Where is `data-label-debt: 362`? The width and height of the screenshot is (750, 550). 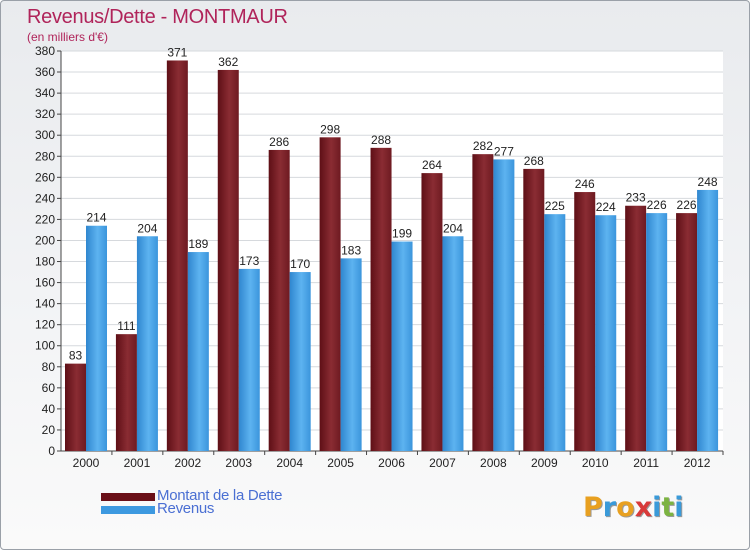
data-label-debt: 362 is located at coordinates (228, 62).